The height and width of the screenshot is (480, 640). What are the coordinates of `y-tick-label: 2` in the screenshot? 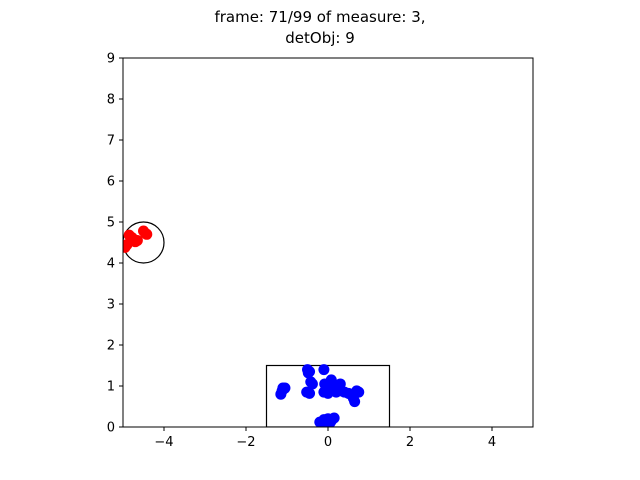 It's located at (111, 346).